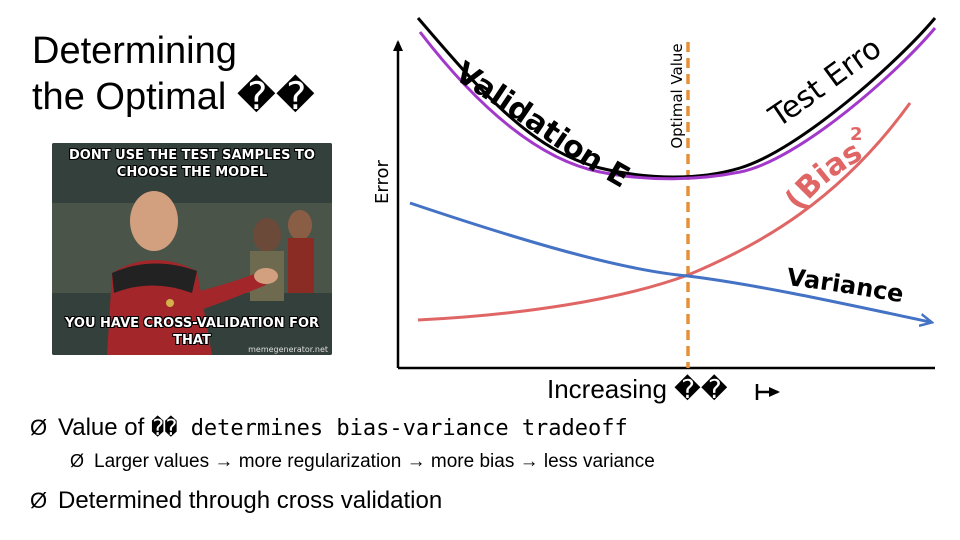 The height and width of the screenshot is (540, 960). What do you see at coordinates (599, 461) in the screenshot?
I see `sub-bullet-part-4: less variance` at bounding box center [599, 461].